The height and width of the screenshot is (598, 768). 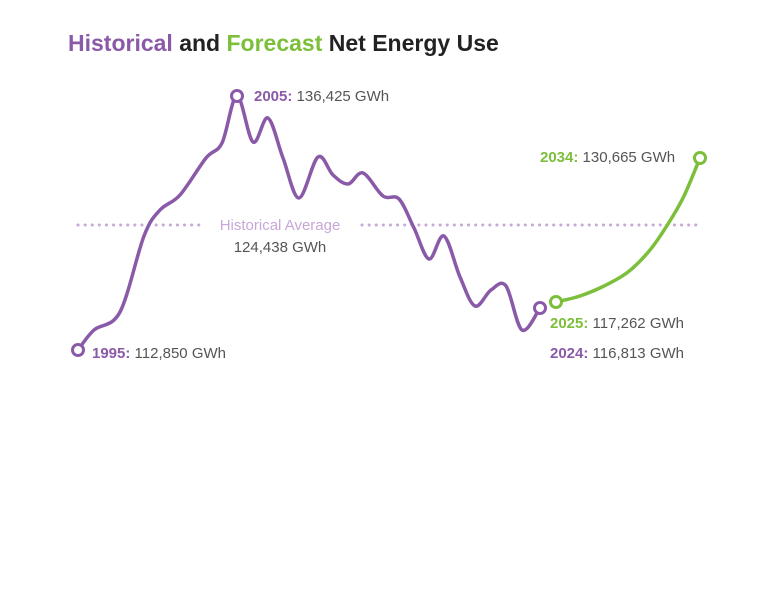 What do you see at coordinates (559, 157) in the screenshot?
I see `annotation-2034-year: 2034:` at bounding box center [559, 157].